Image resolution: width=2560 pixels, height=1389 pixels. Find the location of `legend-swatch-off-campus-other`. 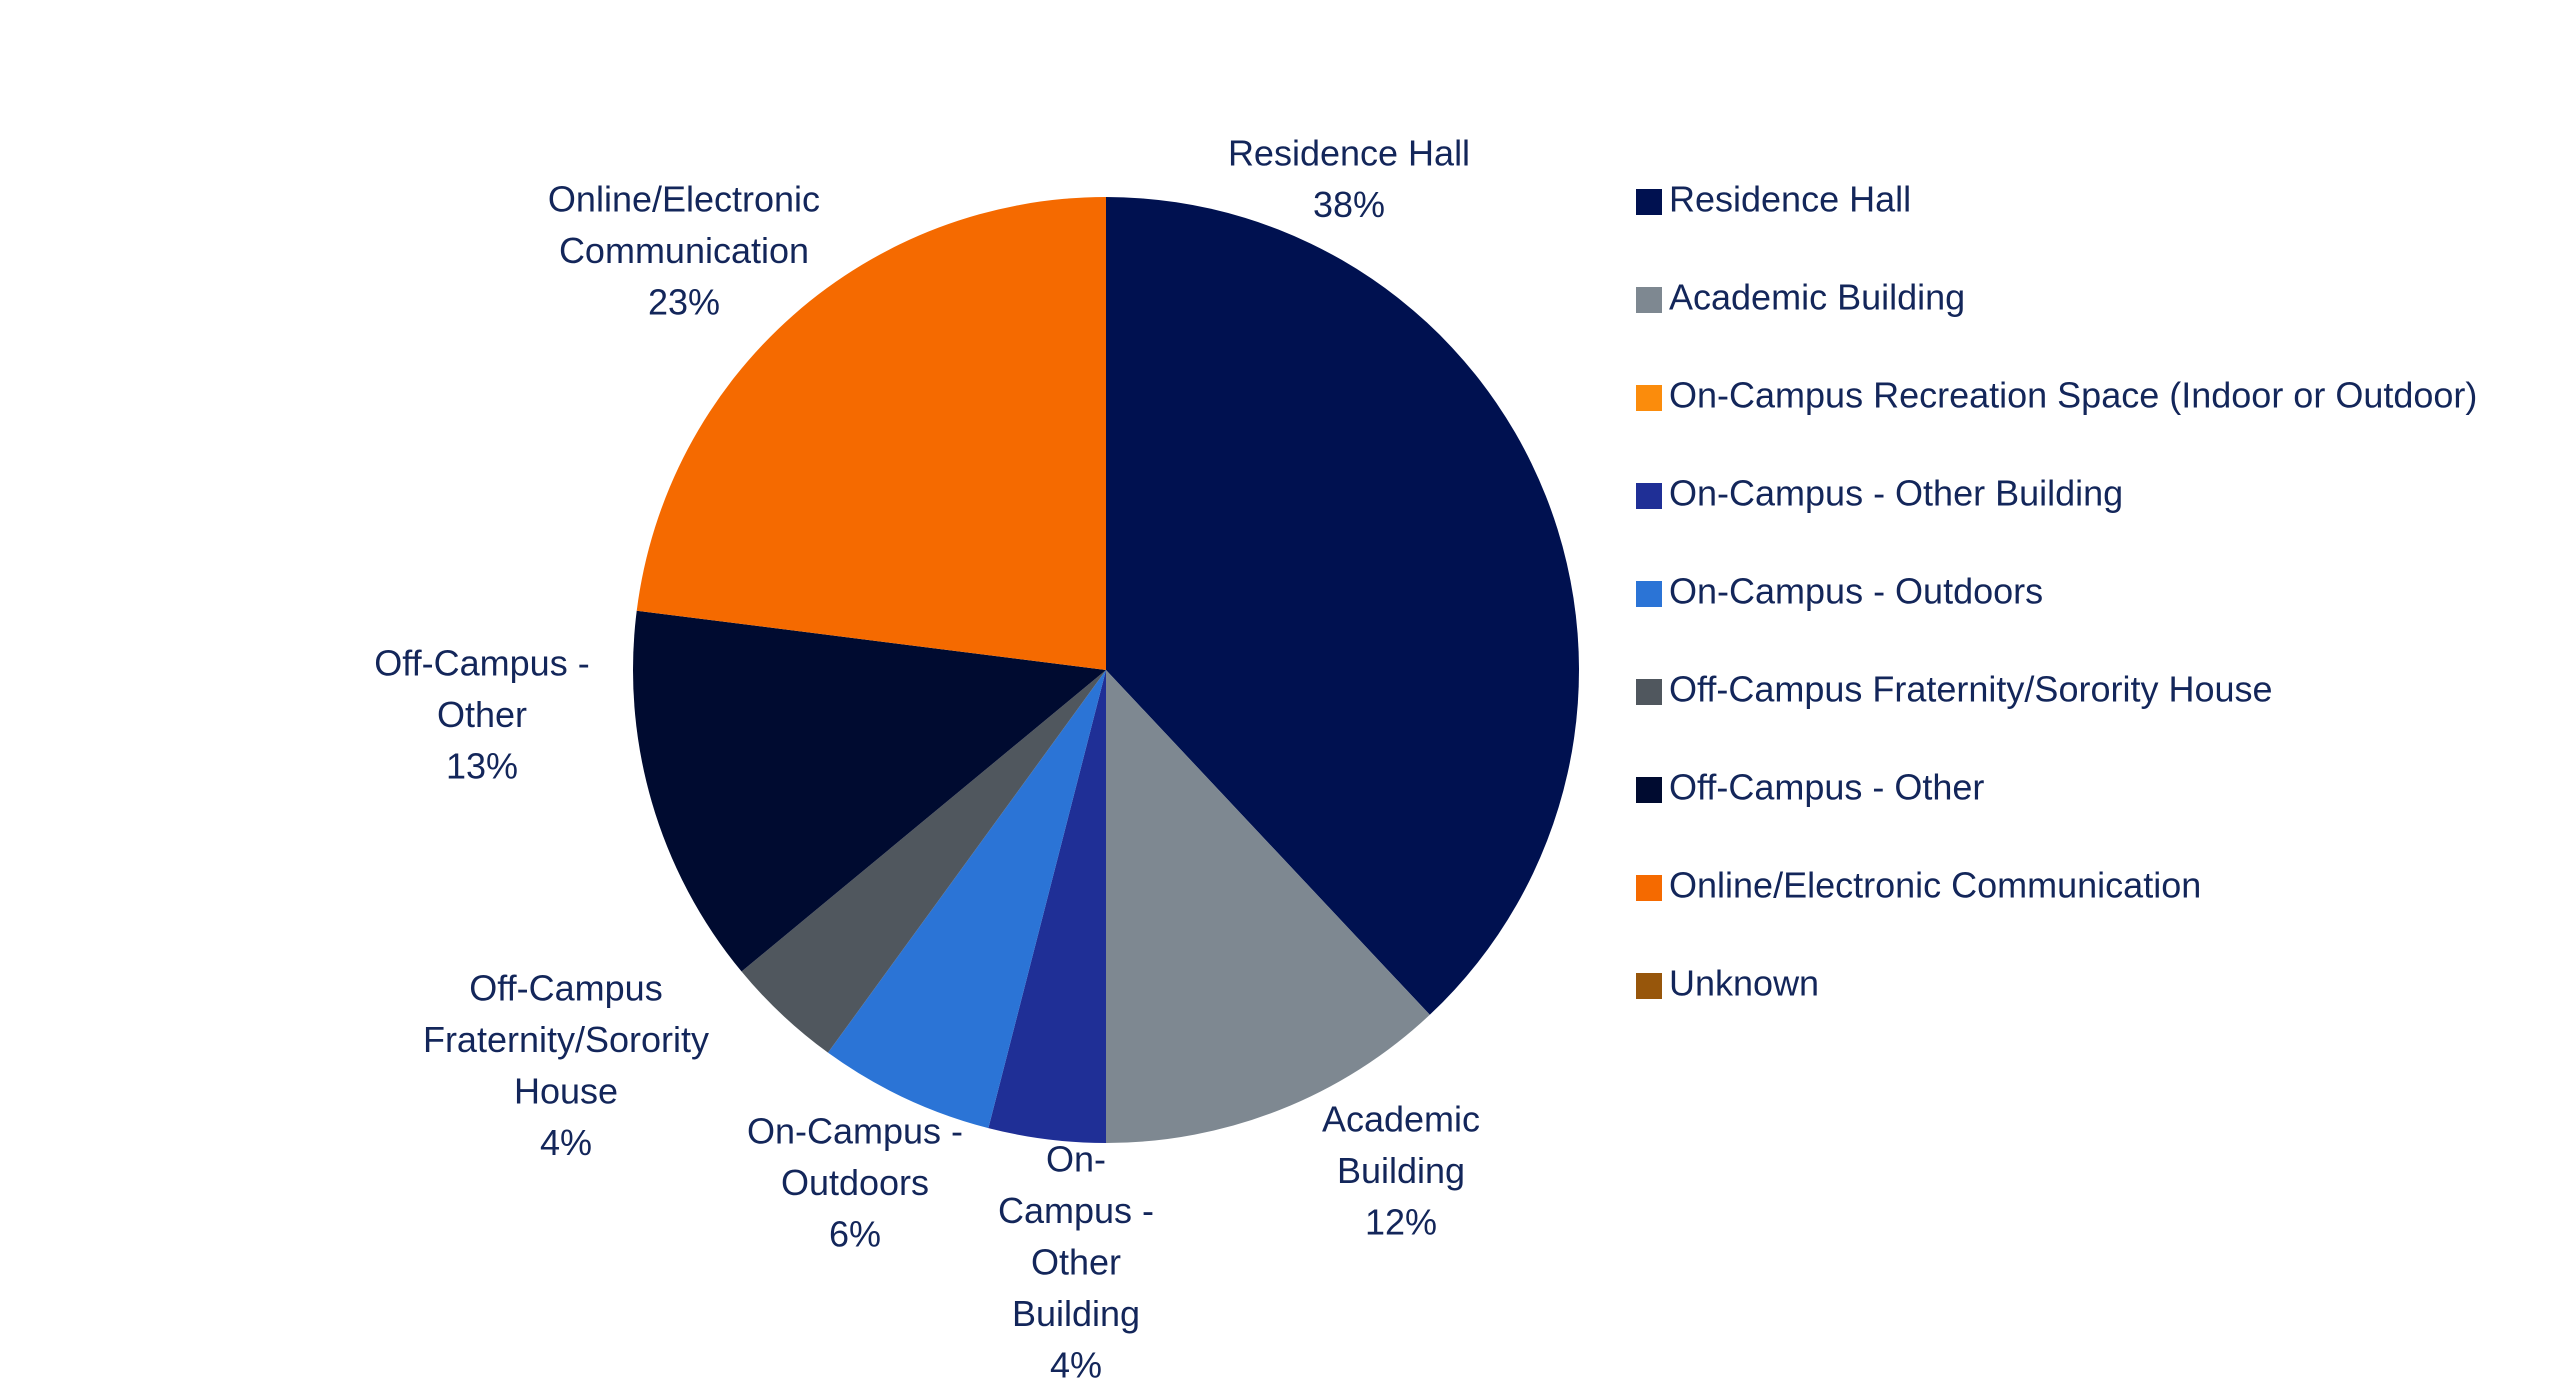

legend-swatch-off-campus-other is located at coordinates (1649, 790).